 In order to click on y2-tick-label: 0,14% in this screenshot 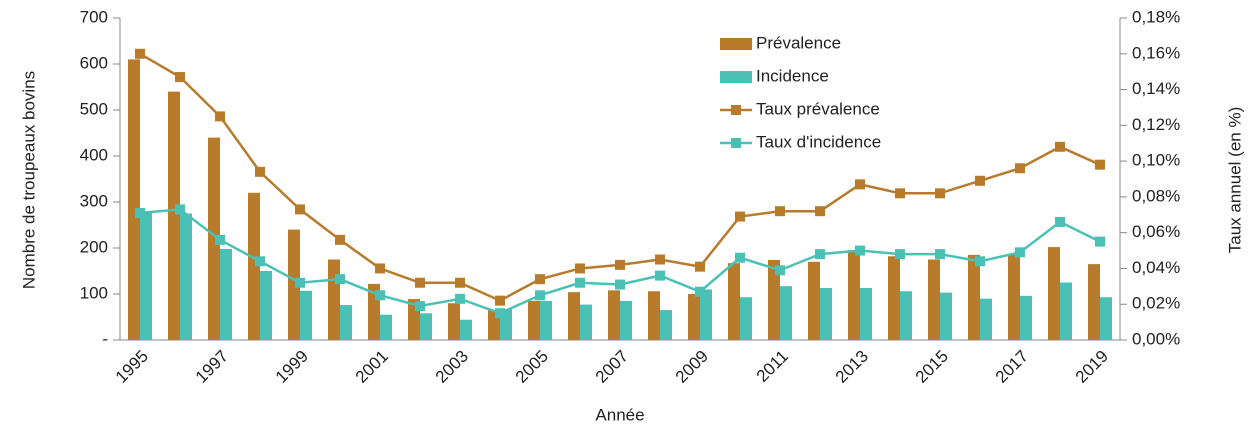, I will do `click(1156, 88)`.